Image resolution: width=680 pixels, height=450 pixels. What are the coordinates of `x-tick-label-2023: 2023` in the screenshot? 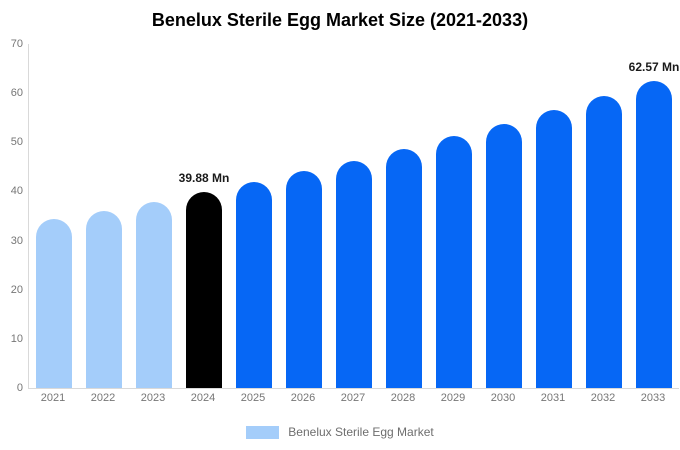 It's located at (153, 398).